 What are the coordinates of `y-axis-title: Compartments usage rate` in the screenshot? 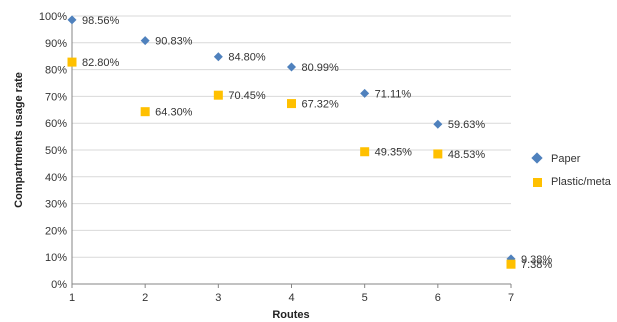 It's located at (19, 140).